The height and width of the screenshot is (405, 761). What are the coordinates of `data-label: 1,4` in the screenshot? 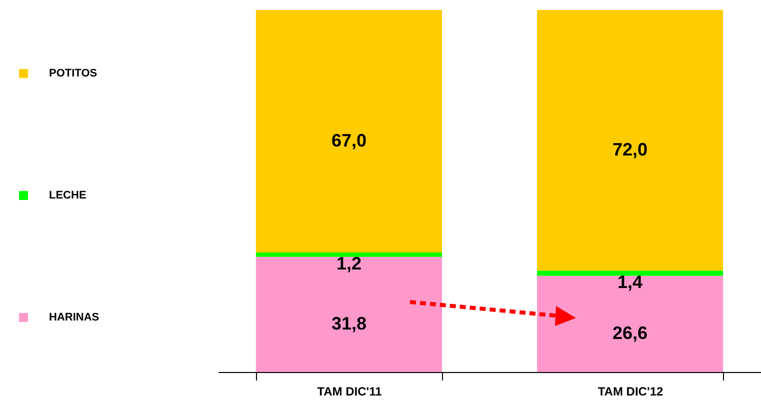 It's located at (630, 282).